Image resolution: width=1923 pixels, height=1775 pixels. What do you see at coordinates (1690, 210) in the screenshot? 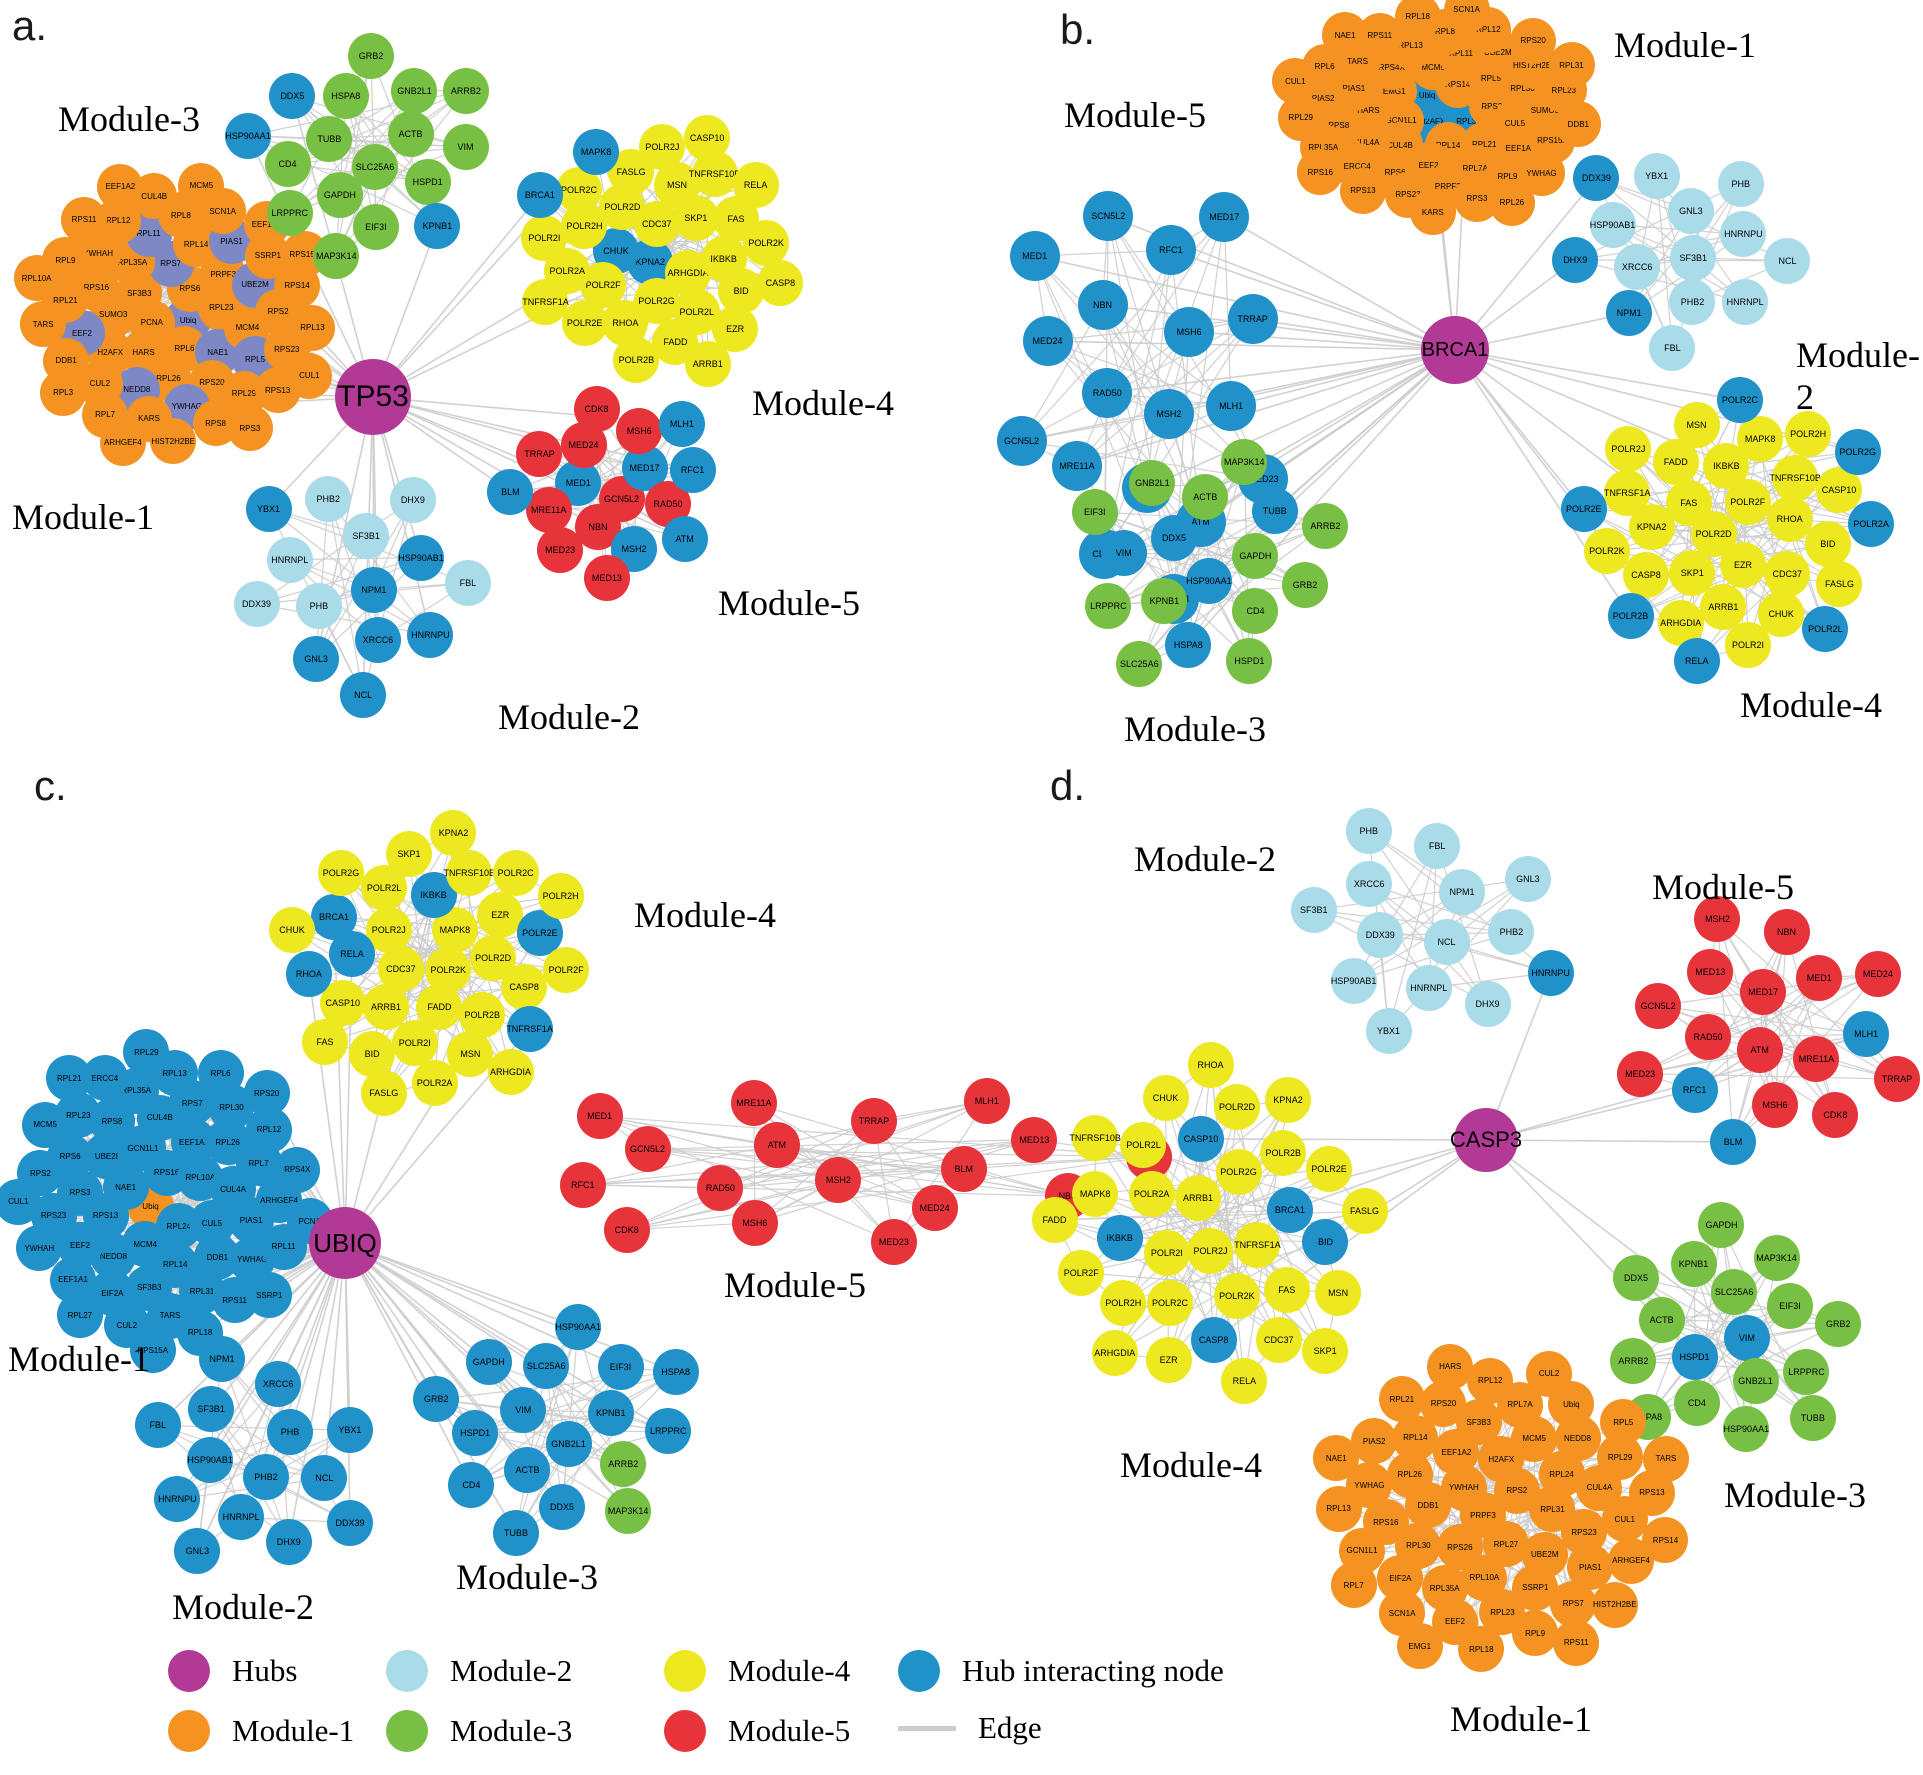
I see `gene-node-GNL3: GNL3` at bounding box center [1690, 210].